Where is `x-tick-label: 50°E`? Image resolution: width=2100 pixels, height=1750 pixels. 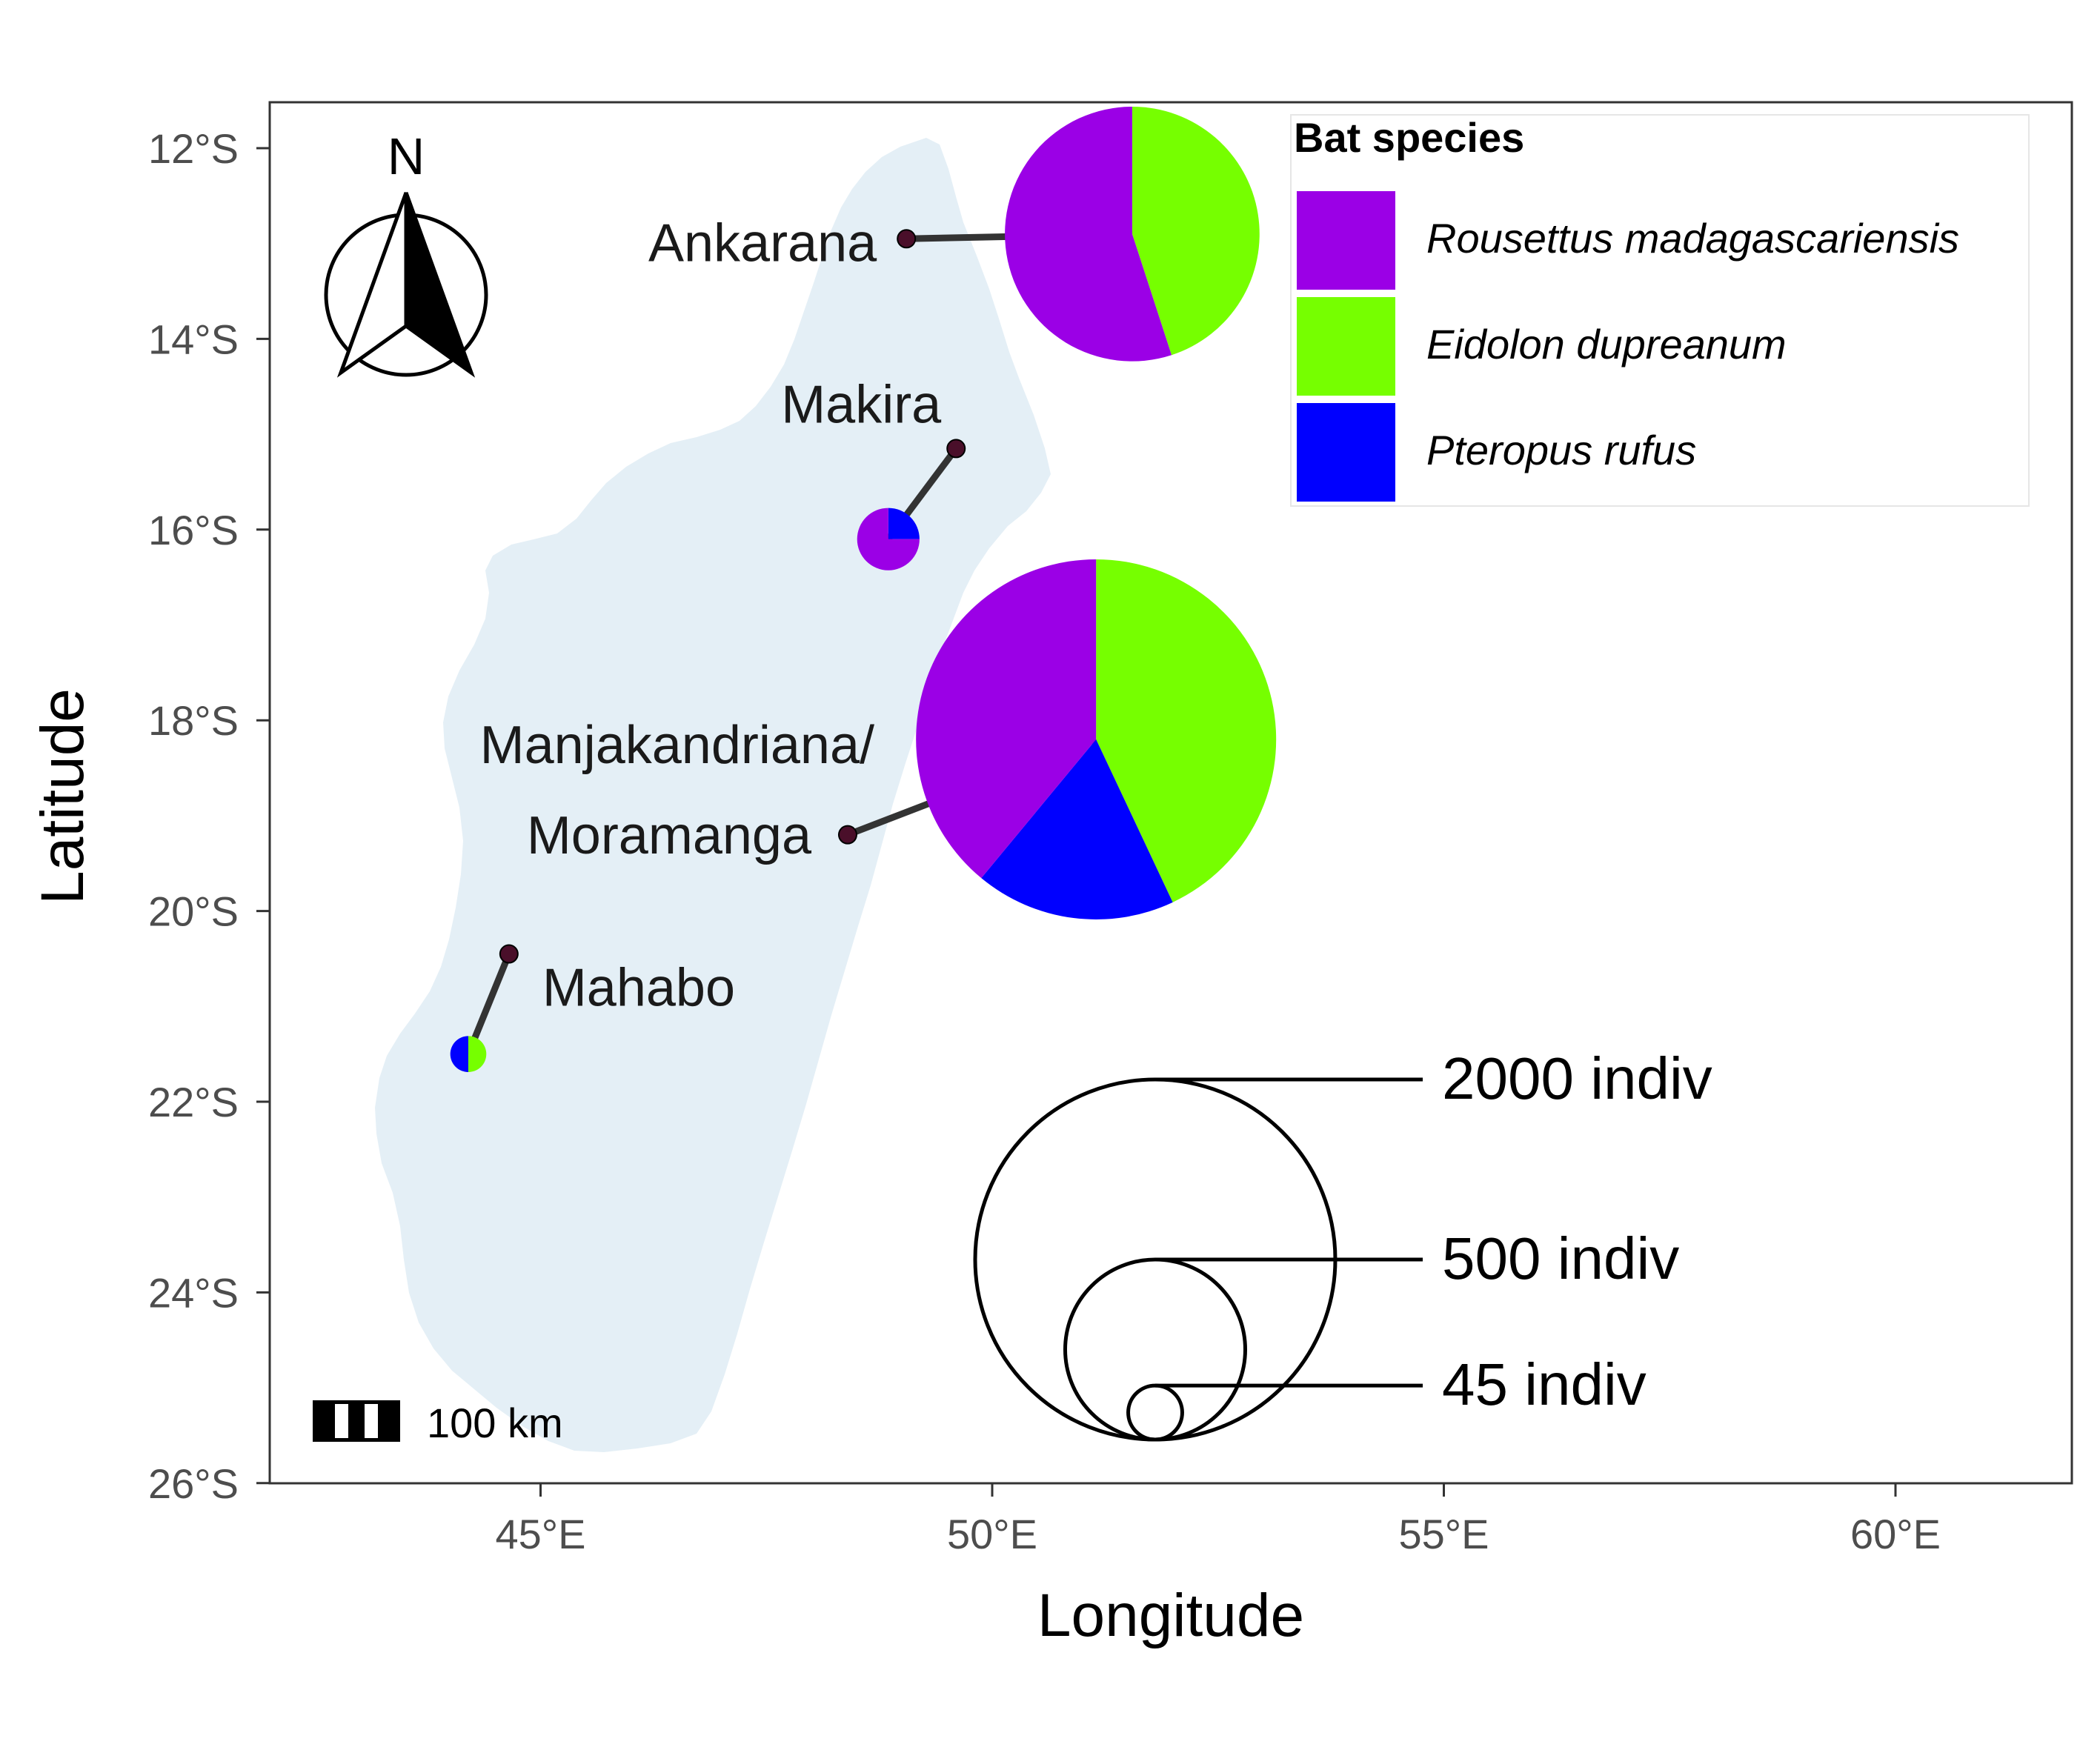 x-tick-label: 50°E is located at coordinates (992, 1534).